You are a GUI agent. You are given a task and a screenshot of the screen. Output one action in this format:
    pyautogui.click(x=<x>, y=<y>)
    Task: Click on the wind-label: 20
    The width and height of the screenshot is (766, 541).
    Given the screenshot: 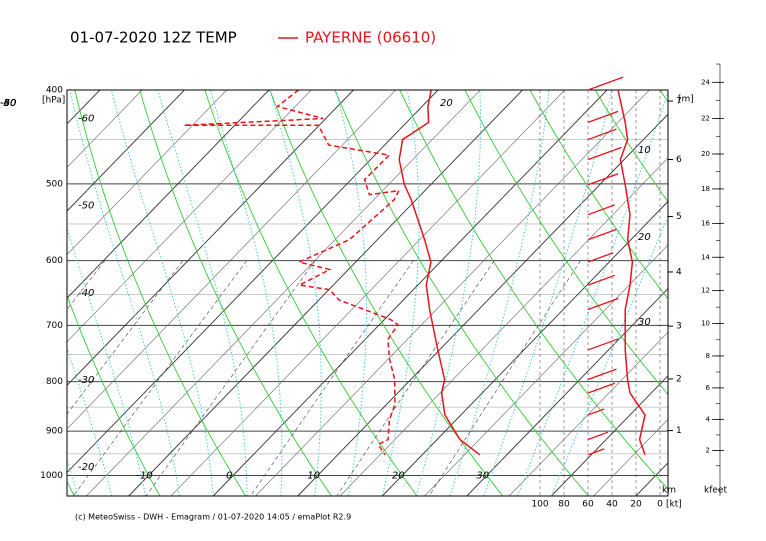 What is the action you would take?
    pyautogui.click(x=644, y=237)
    